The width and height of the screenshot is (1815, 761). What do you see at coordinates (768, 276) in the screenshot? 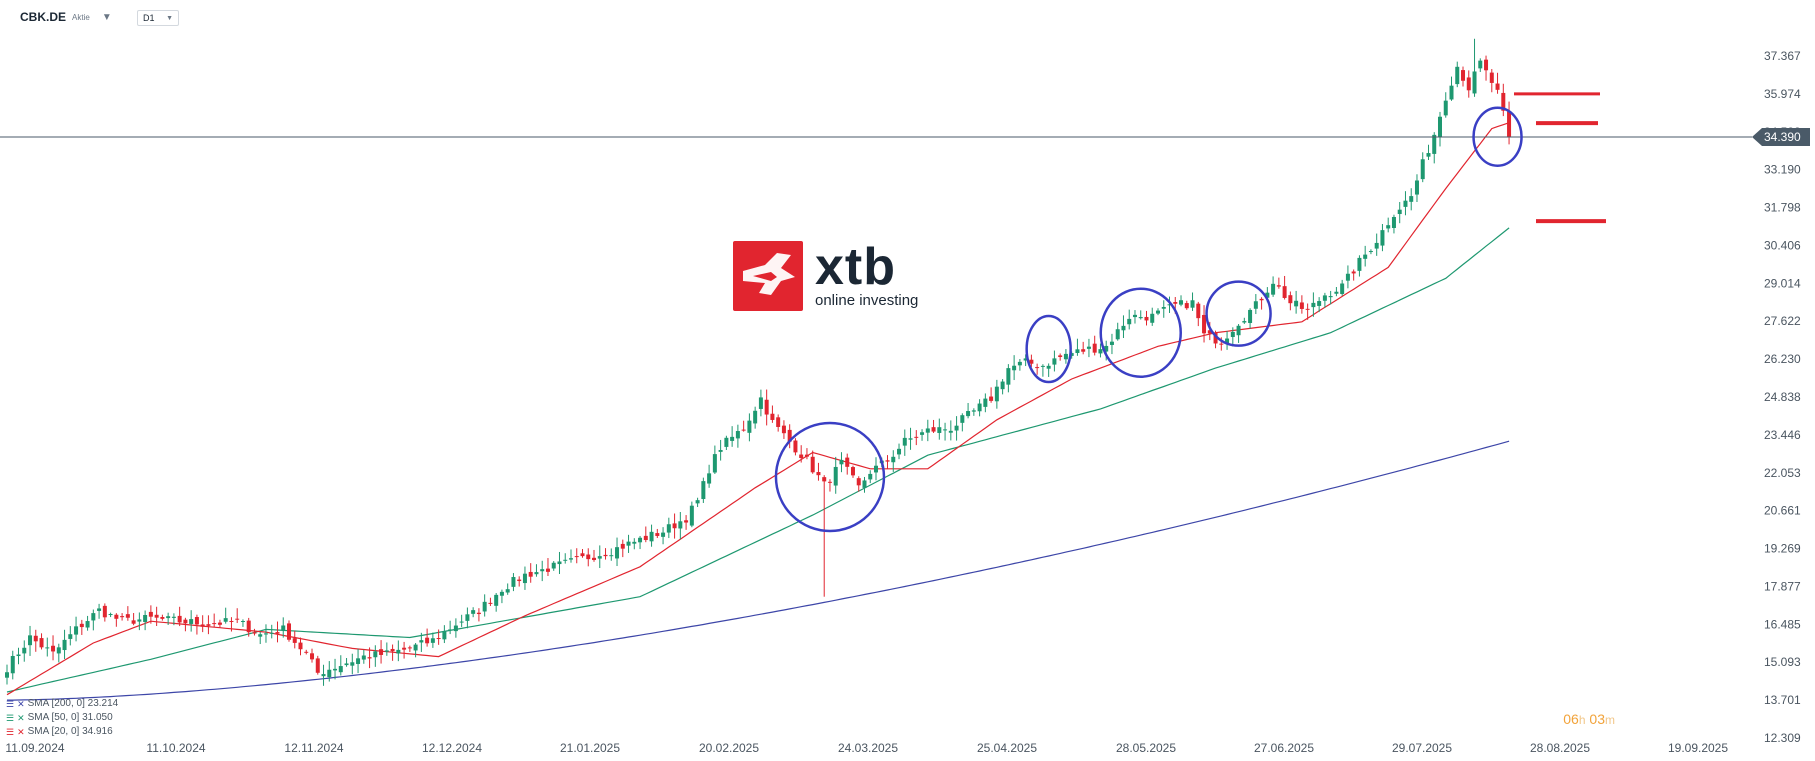
I see `xtb-logo-mark` at bounding box center [768, 276].